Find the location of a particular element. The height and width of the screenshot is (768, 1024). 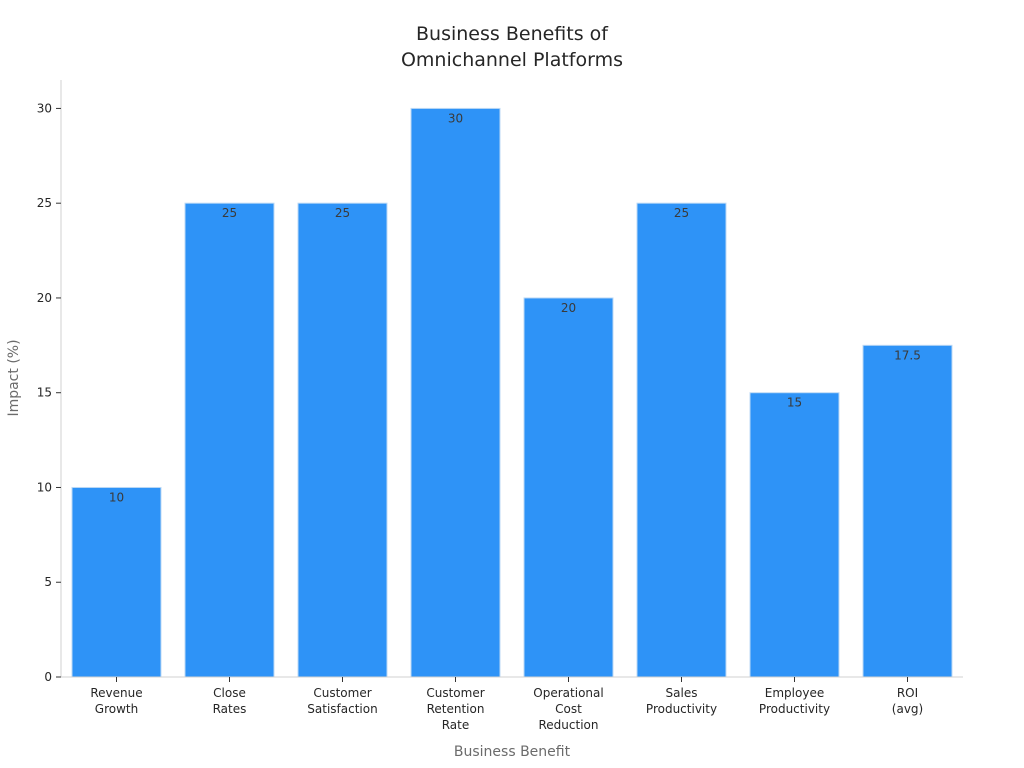

x-category-label-6-line-1: Sales is located at coordinates (682, 693).